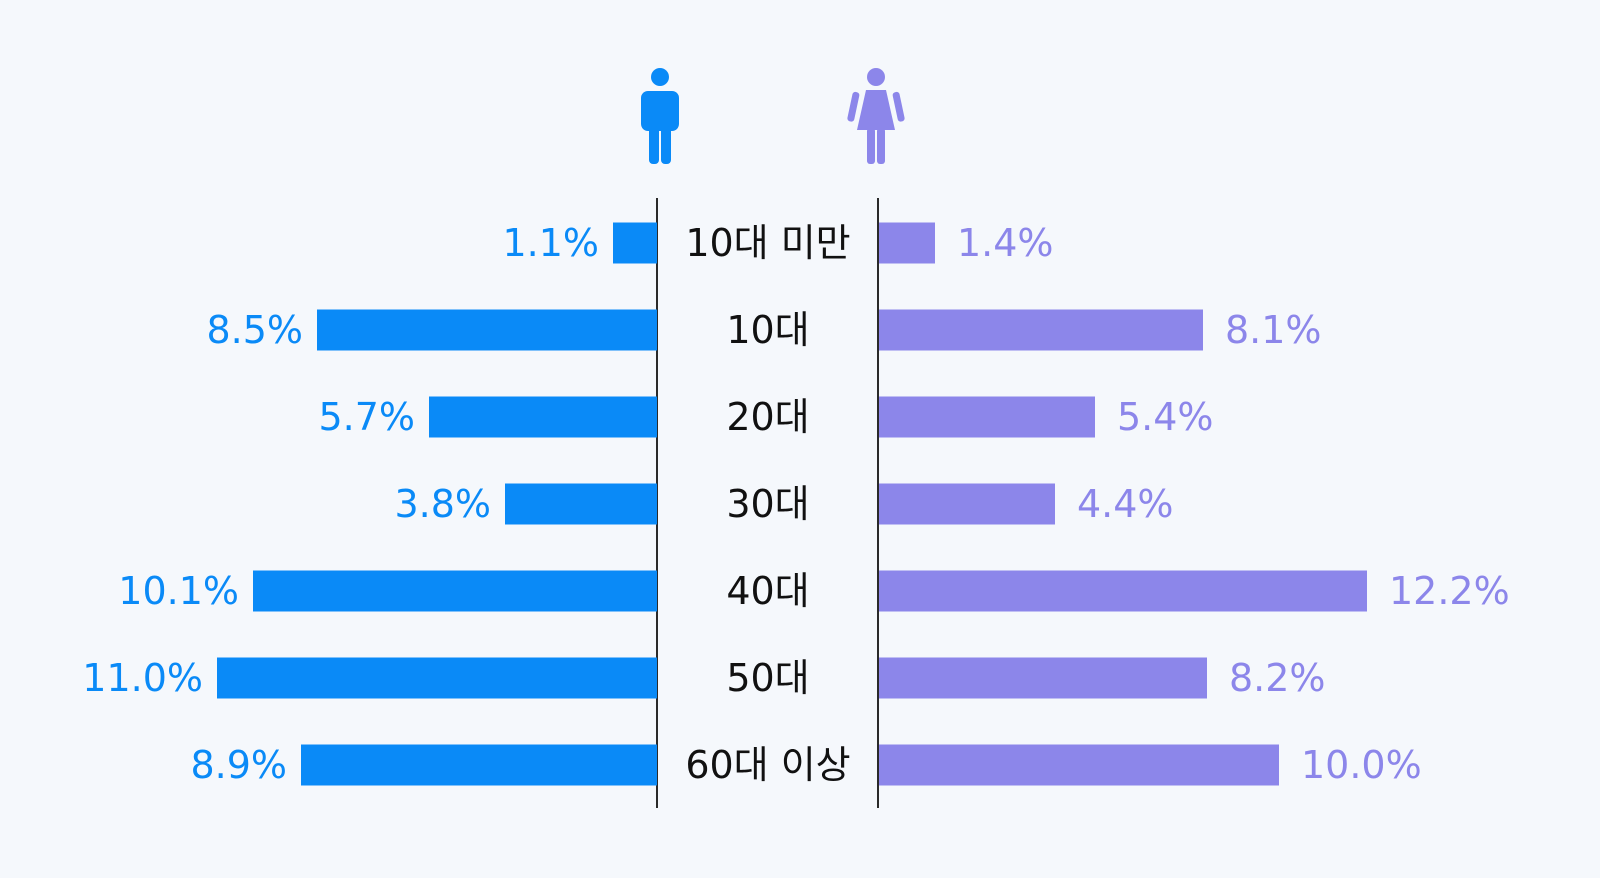 This screenshot has height=878, width=1600. I want to click on category-label: 10대, so click(767, 330).